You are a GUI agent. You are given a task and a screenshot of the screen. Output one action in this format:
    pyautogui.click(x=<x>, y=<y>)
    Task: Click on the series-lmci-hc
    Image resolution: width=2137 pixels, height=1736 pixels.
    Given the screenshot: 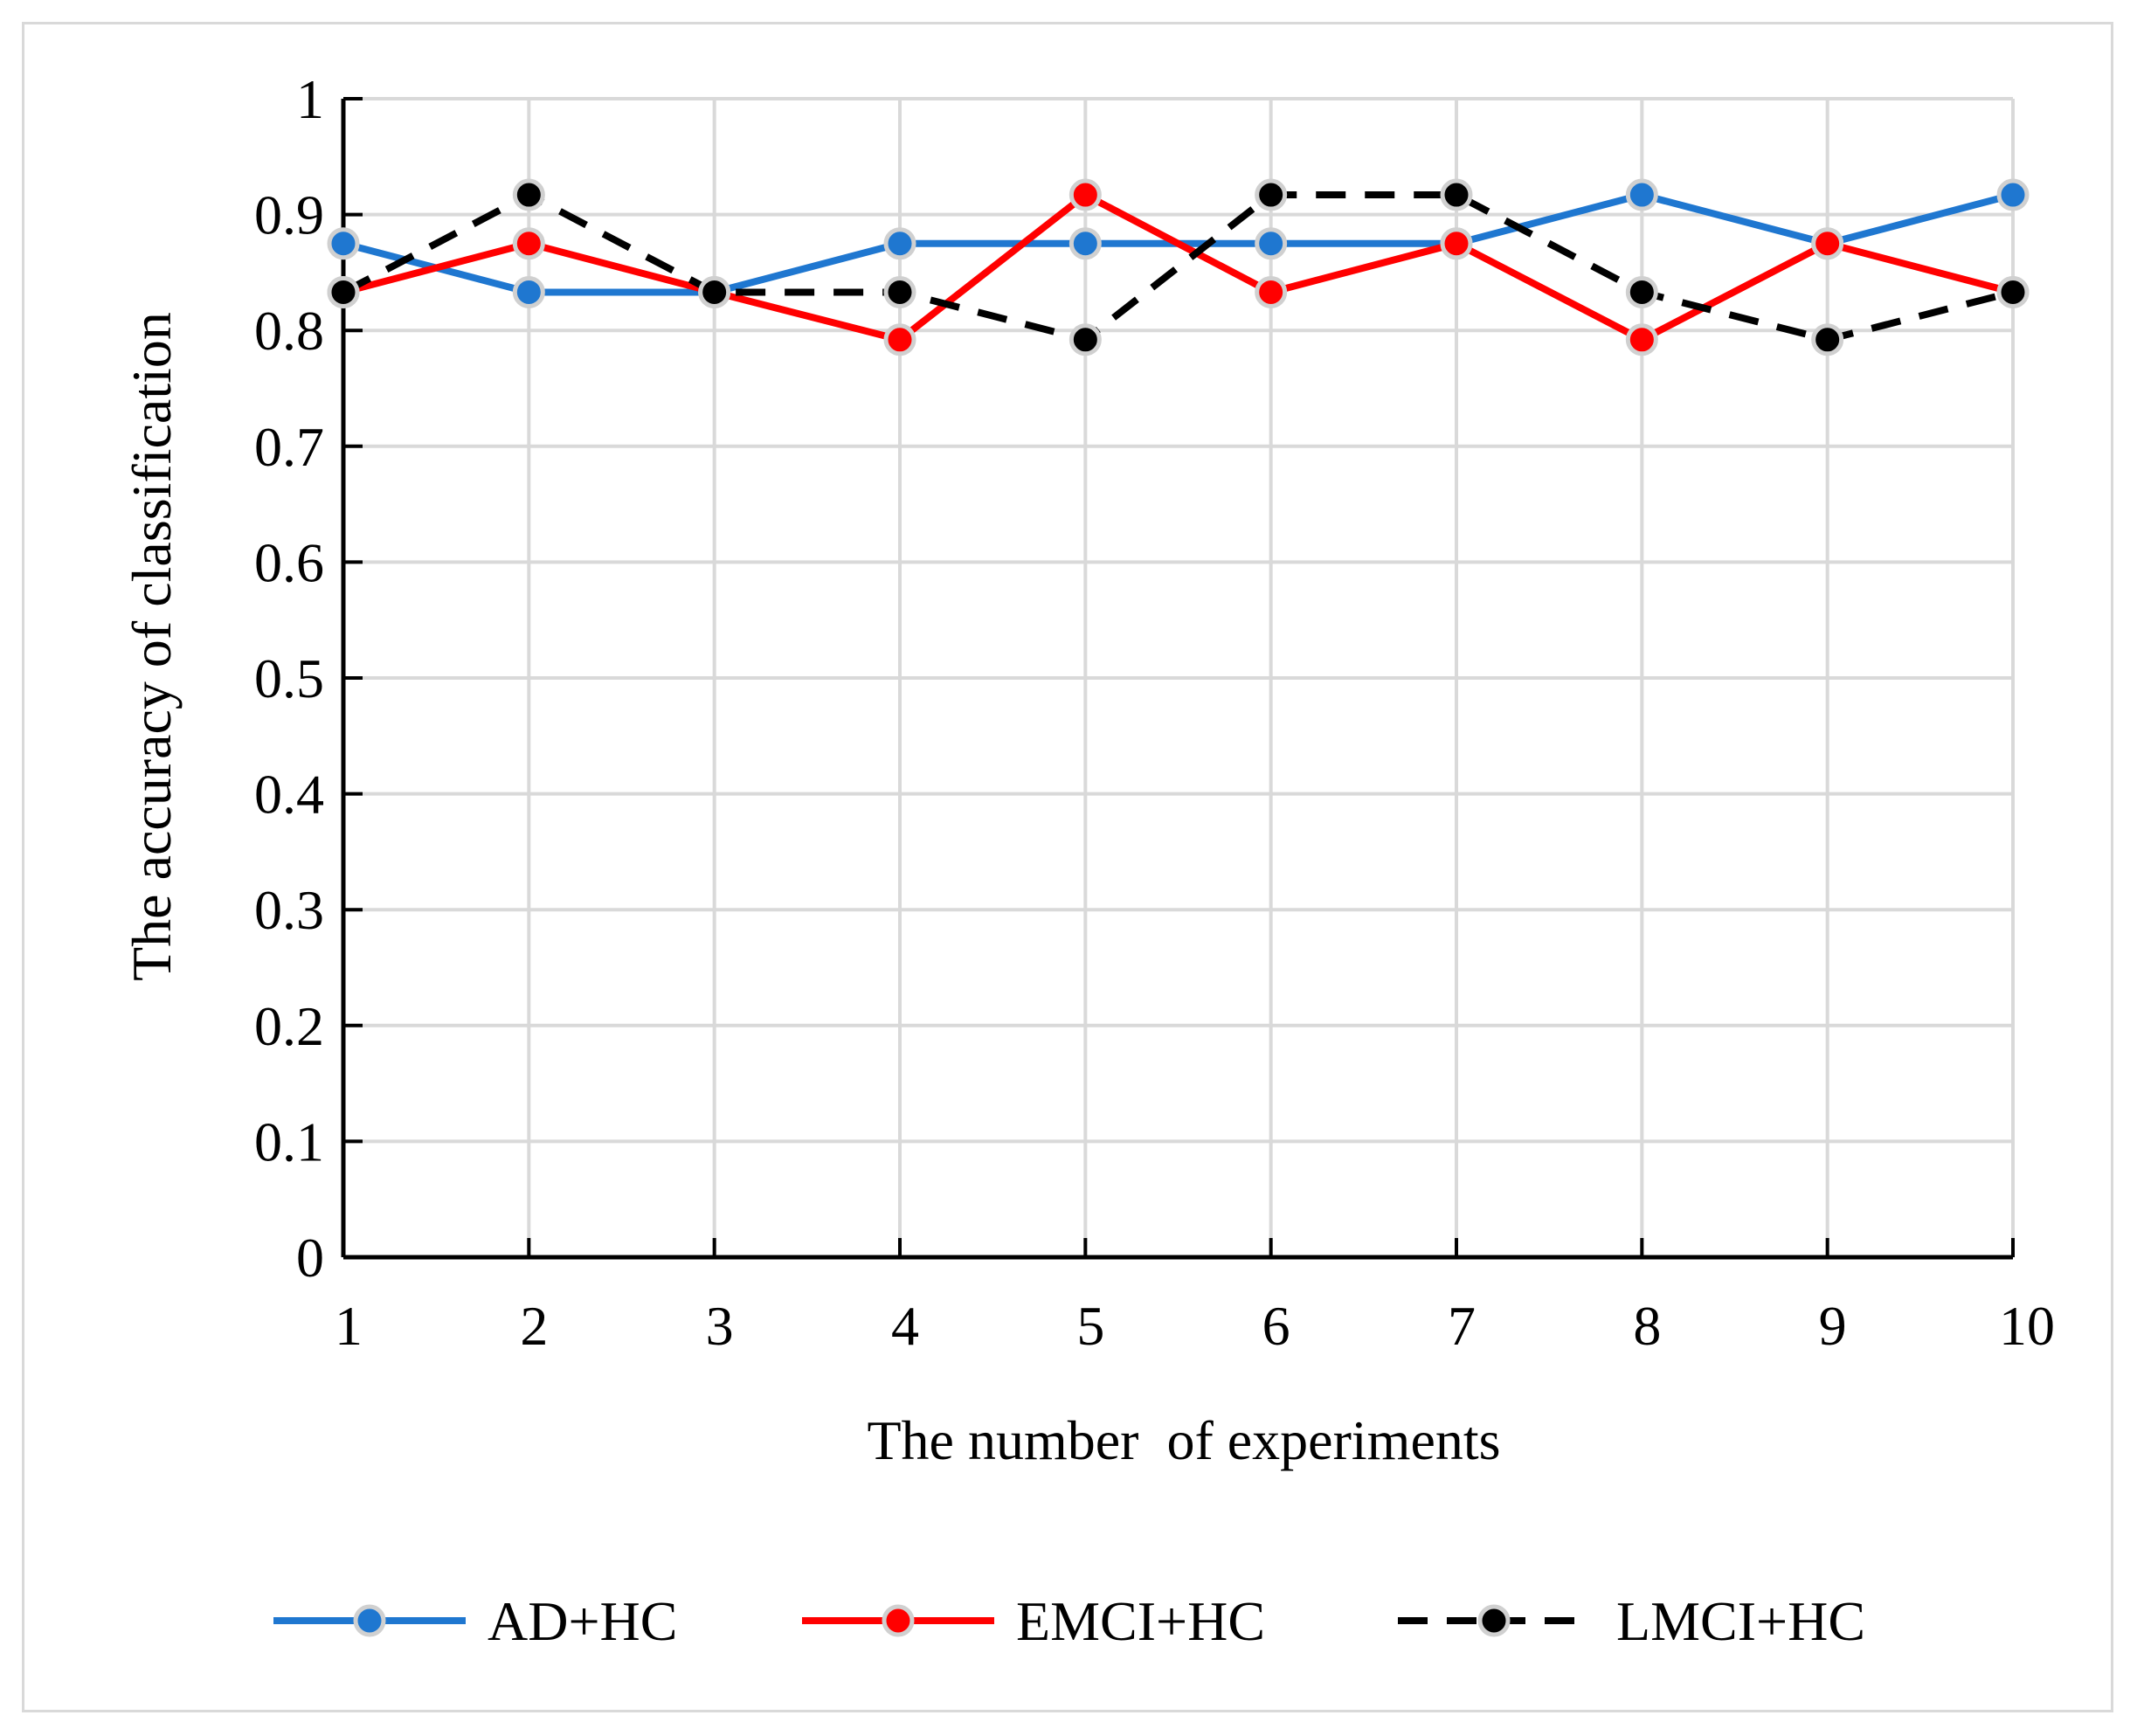 What is the action you would take?
    pyautogui.click(x=1179, y=267)
    